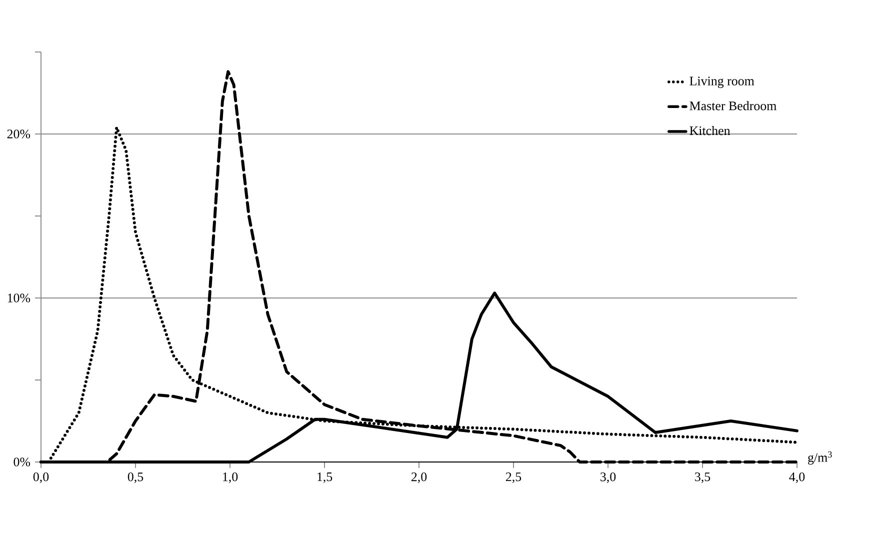 The width and height of the screenshot is (877, 535). What do you see at coordinates (22, 462) in the screenshot?
I see `y-tick-label: 0%` at bounding box center [22, 462].